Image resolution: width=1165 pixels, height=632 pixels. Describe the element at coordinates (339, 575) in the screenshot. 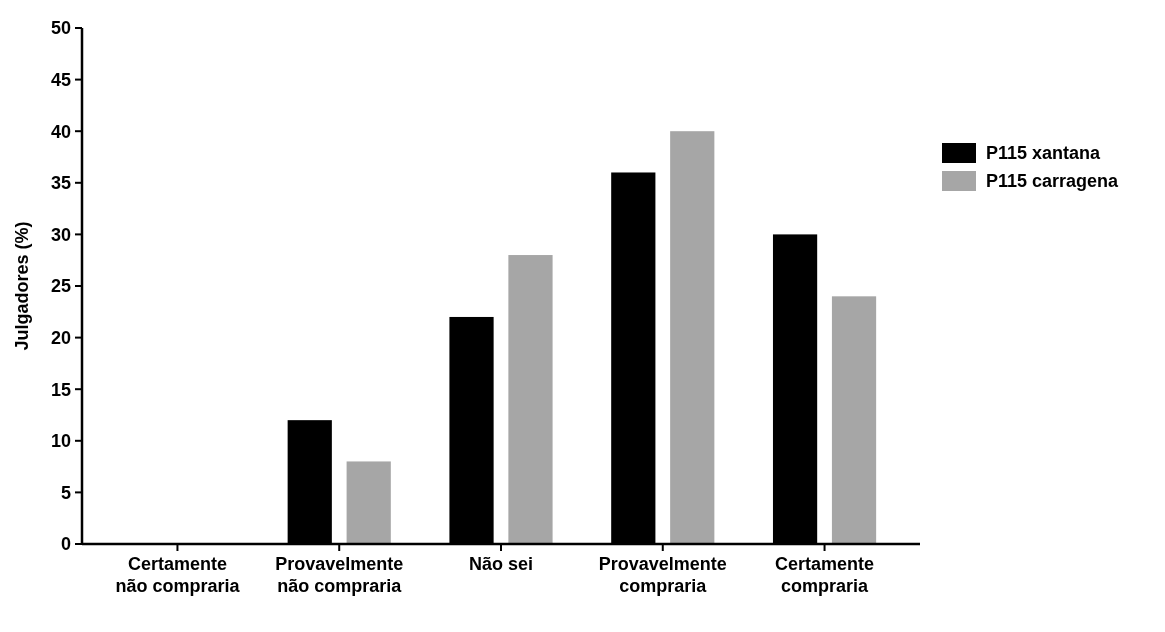

I see `x-tick-label: Provavelmente não compraria` at that location.